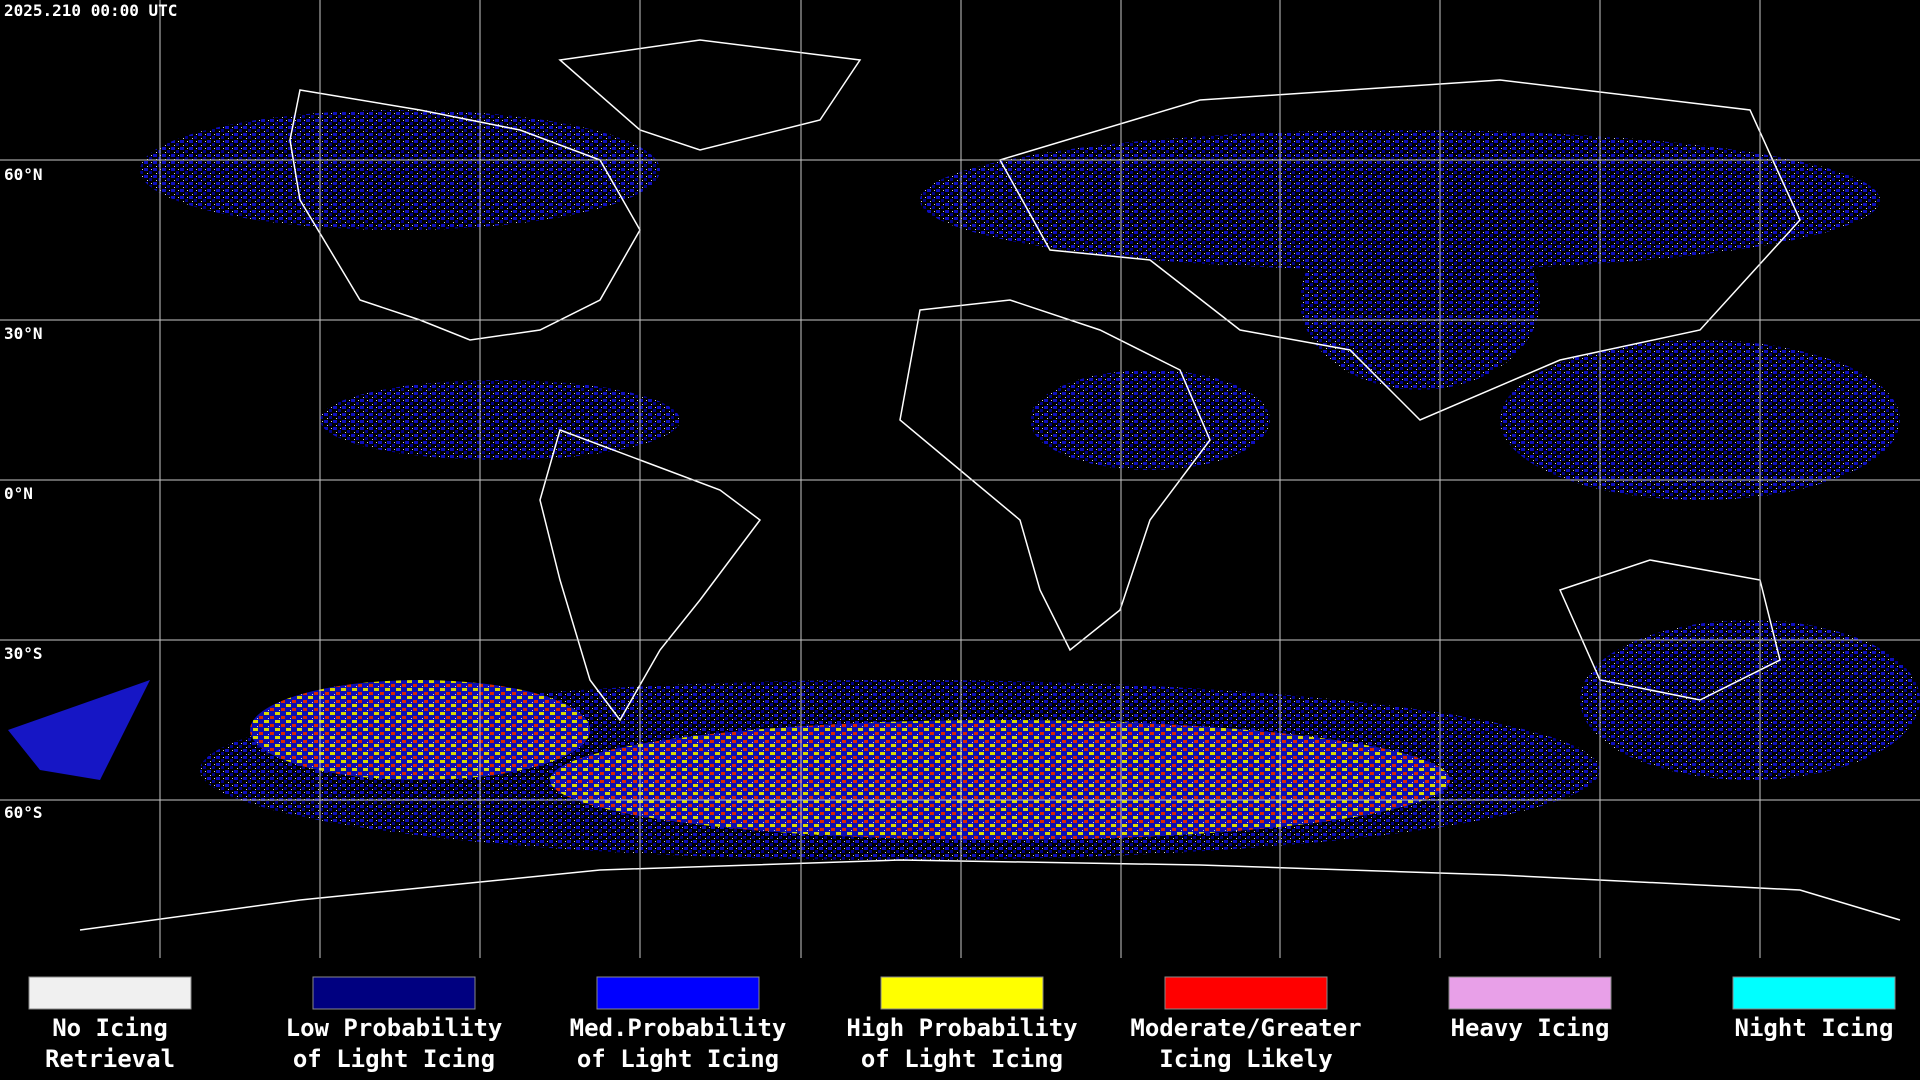 This screenshot has height=1080, width=1920. I want to click on latitude-label: 60°N, so click(23, 174).